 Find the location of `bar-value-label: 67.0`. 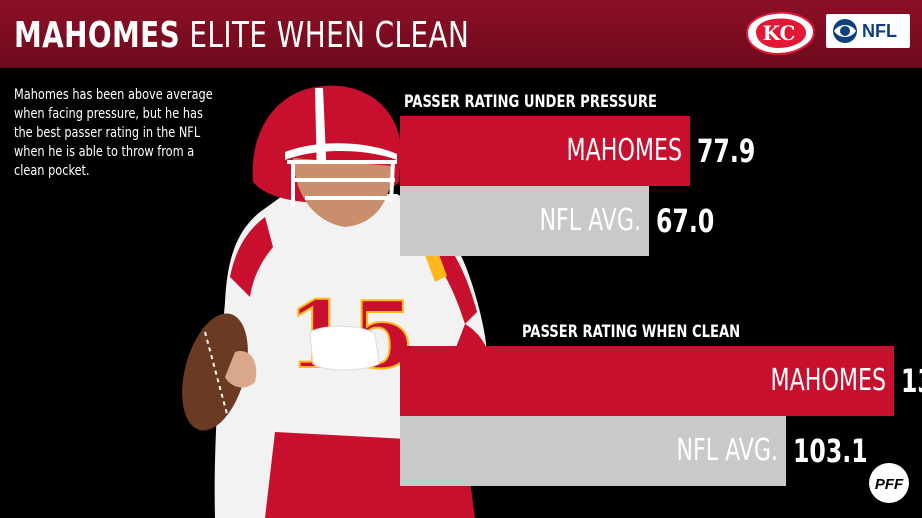

bar-value-label: 67.0 is located at coordinates (685, 221).